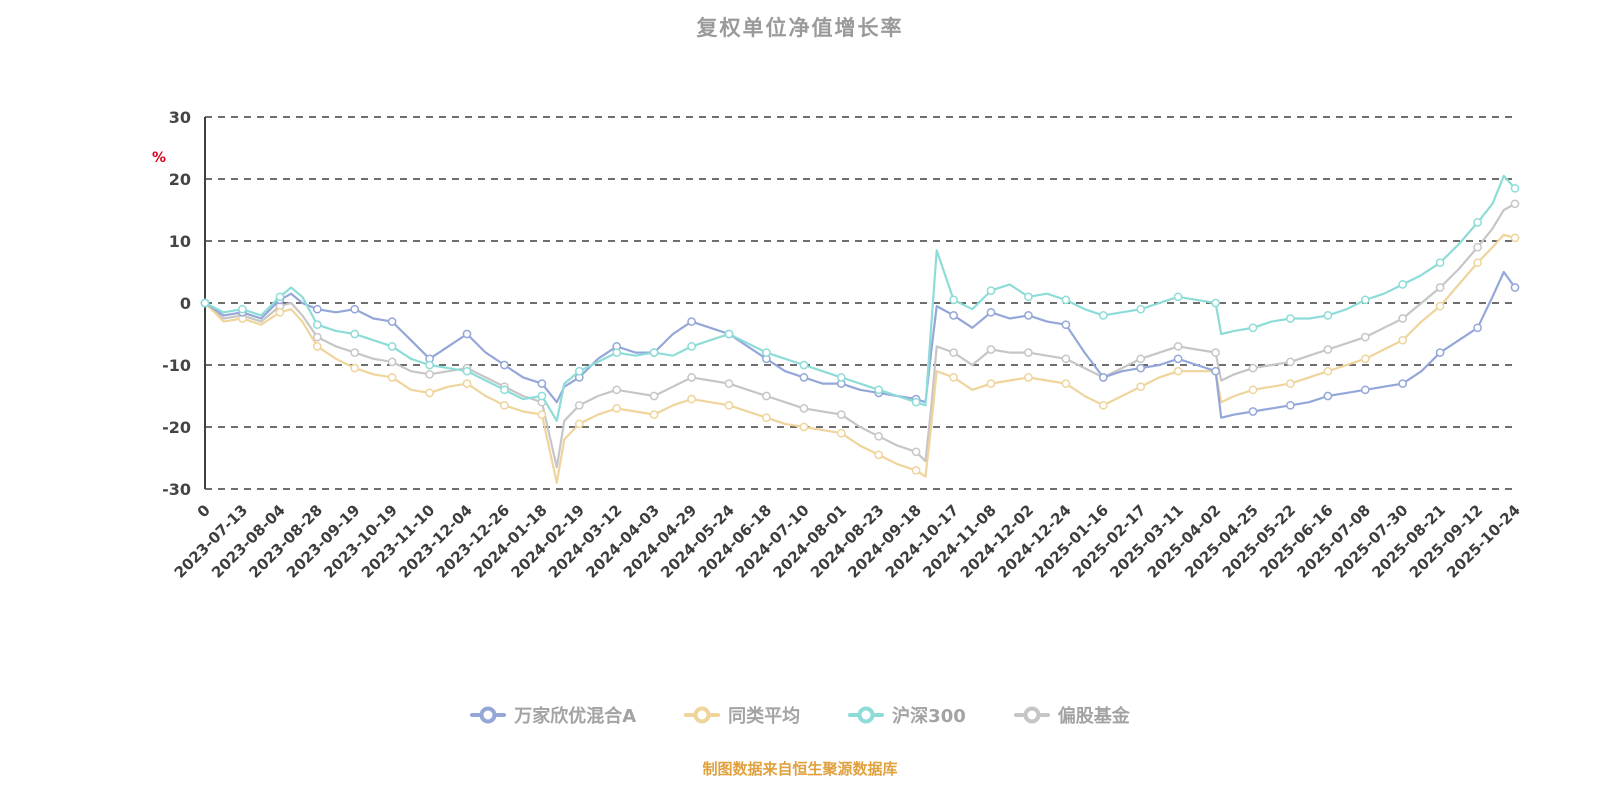 The width and height of the screenshot is (1600, 800). Describe the element at coordinates (159, 158) in the screenshot. I see `y-axis-unit-label: %` at that location.